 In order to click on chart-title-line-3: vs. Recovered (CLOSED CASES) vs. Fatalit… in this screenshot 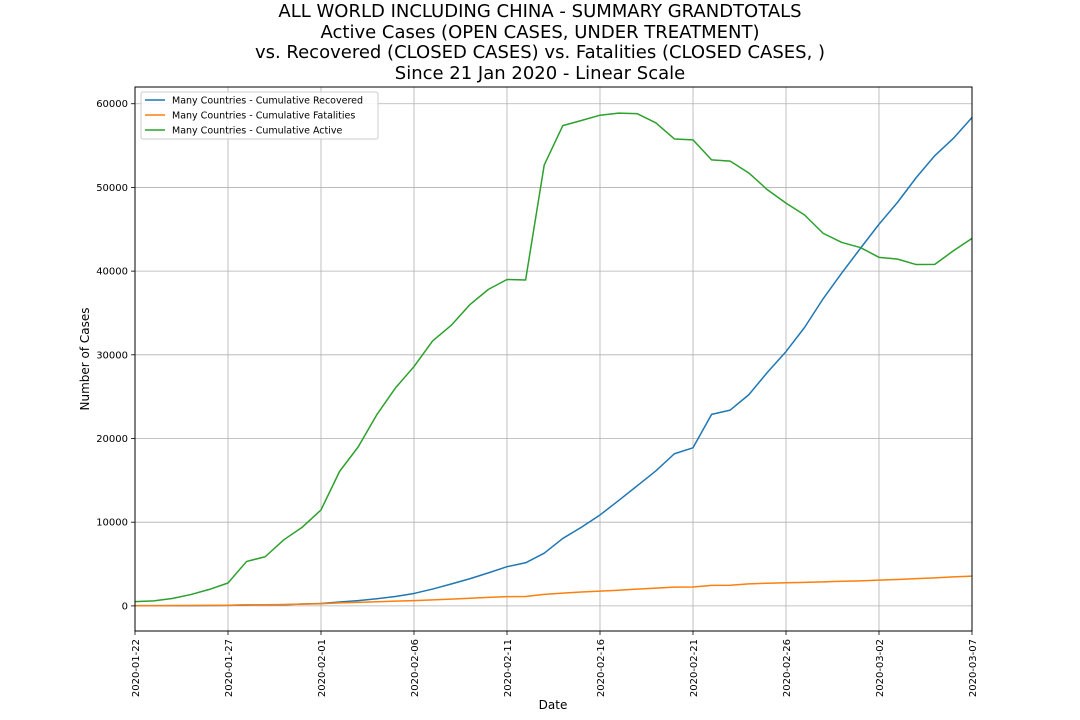, I will do `click(540, 53)`.